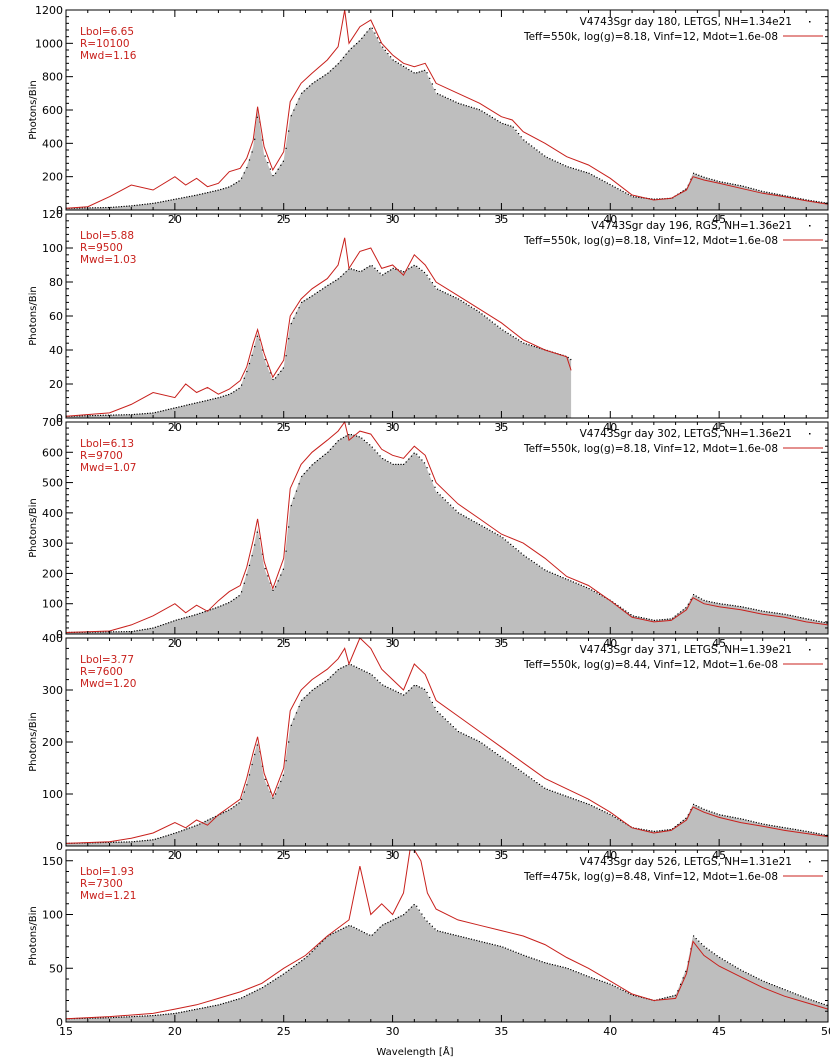 This screenshot has width=830, height=1060. What do you see at coordinates (52, 248) in the screenshot?
I see `y-tick-label: 100` at bounding box center [52, 248].